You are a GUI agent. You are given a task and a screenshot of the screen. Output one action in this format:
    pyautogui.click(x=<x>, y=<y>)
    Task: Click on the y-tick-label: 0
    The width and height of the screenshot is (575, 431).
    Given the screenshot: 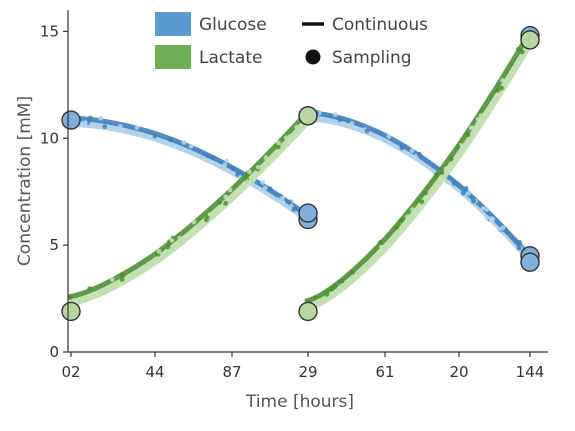 What is the action you would take?
    pyautogui.click(x=54, y=352)
    